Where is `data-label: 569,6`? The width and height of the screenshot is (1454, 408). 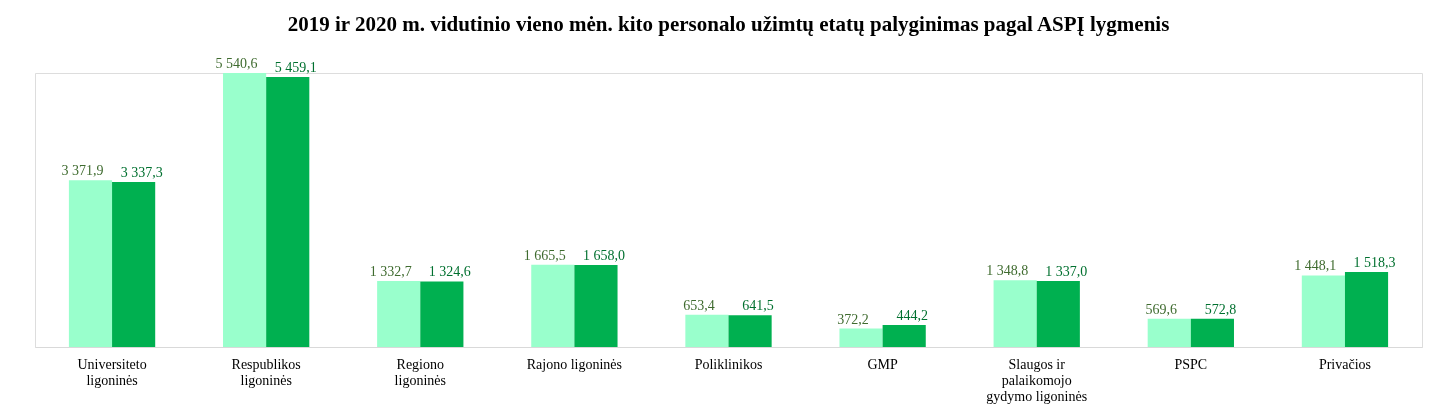 data-label: 569,6 is located at coordinates (1161, 309).